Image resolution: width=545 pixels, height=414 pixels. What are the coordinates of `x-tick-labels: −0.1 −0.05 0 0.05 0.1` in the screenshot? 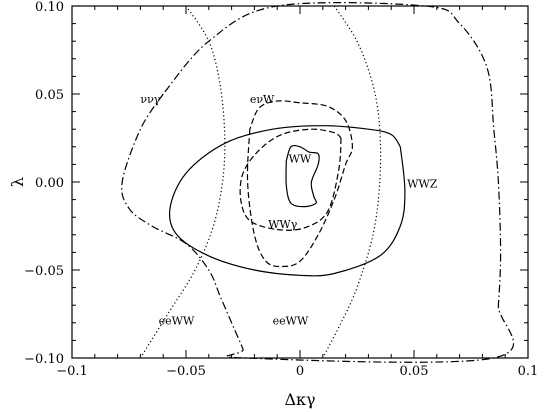 It's located at (297, 371).